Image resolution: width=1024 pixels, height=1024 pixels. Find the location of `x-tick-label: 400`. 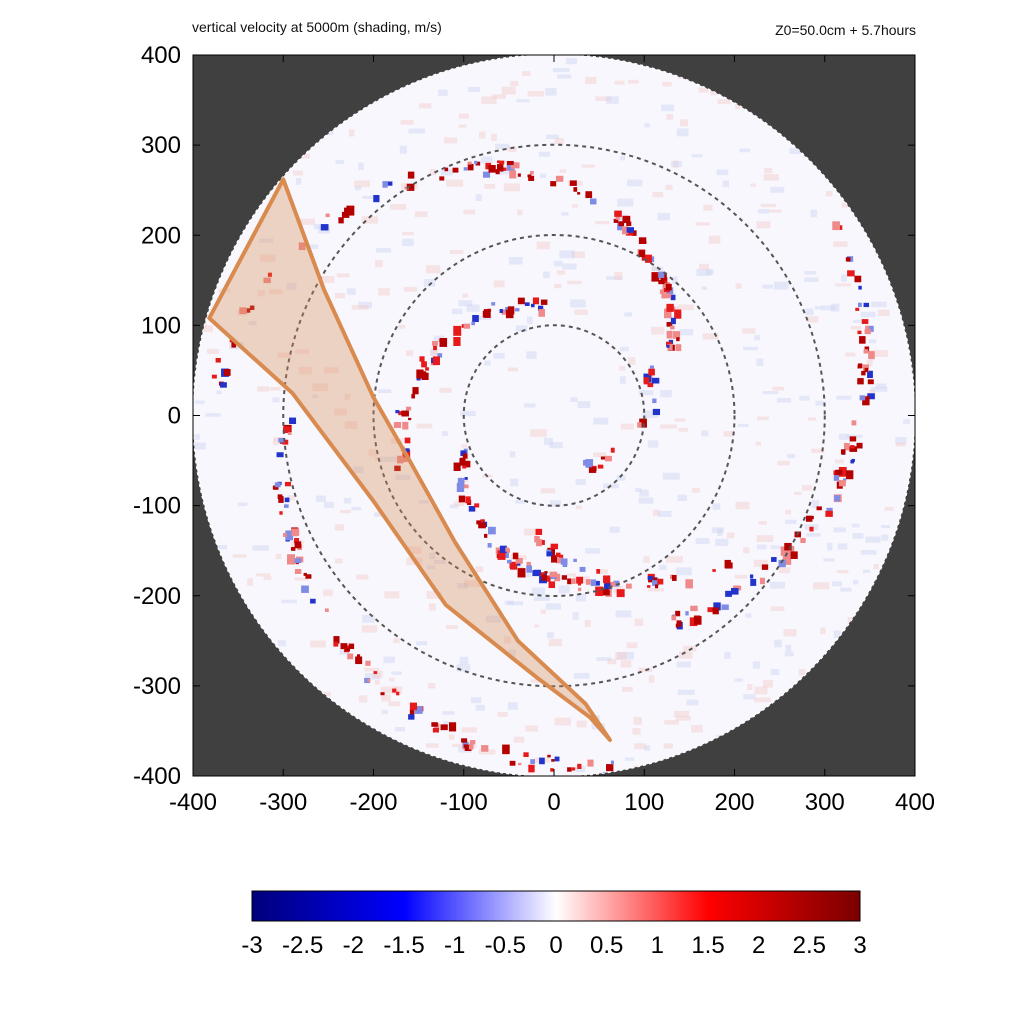

x-tick-label: 400 is located at coordinates (915, 802).